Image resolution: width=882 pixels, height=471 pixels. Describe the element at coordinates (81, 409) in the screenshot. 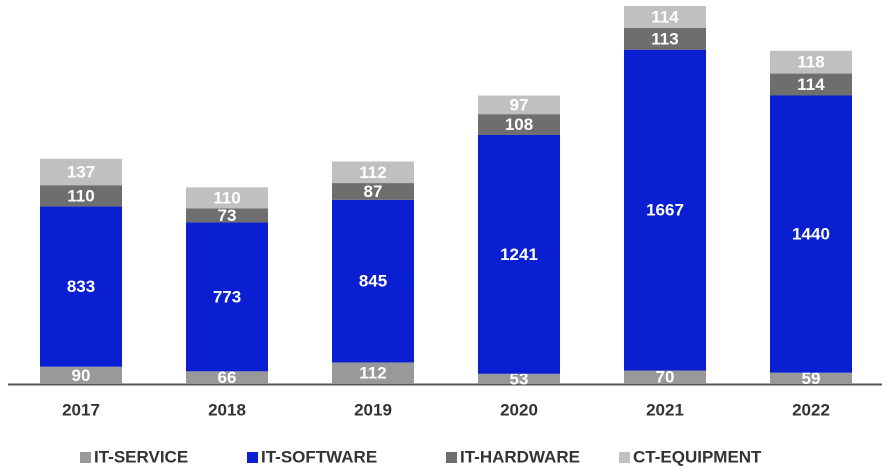

I see `x-tick-label: 2017` at that location.